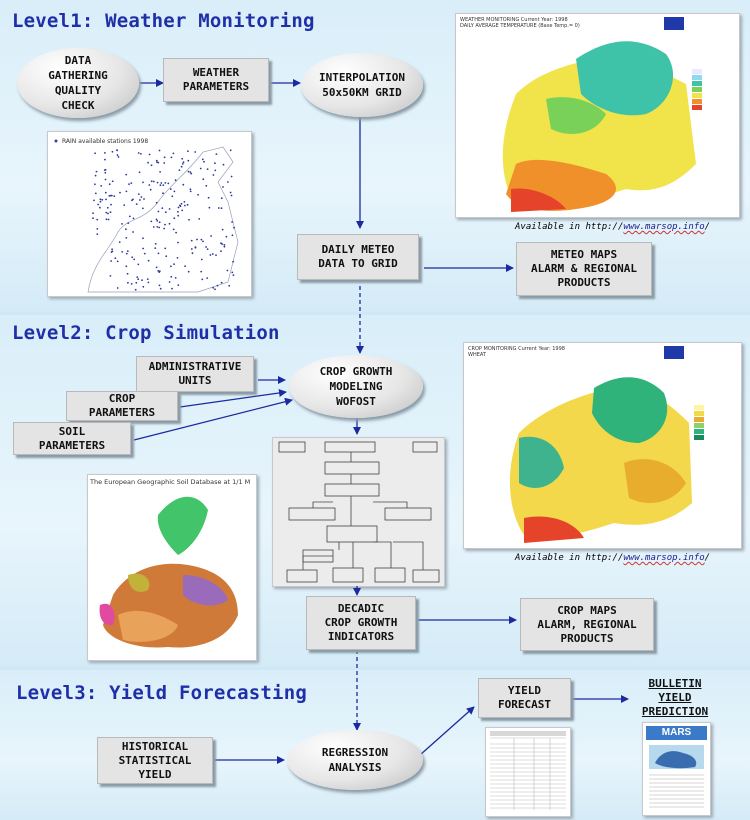  I want to click on wofost-flow-diagram, so click(358, 512).